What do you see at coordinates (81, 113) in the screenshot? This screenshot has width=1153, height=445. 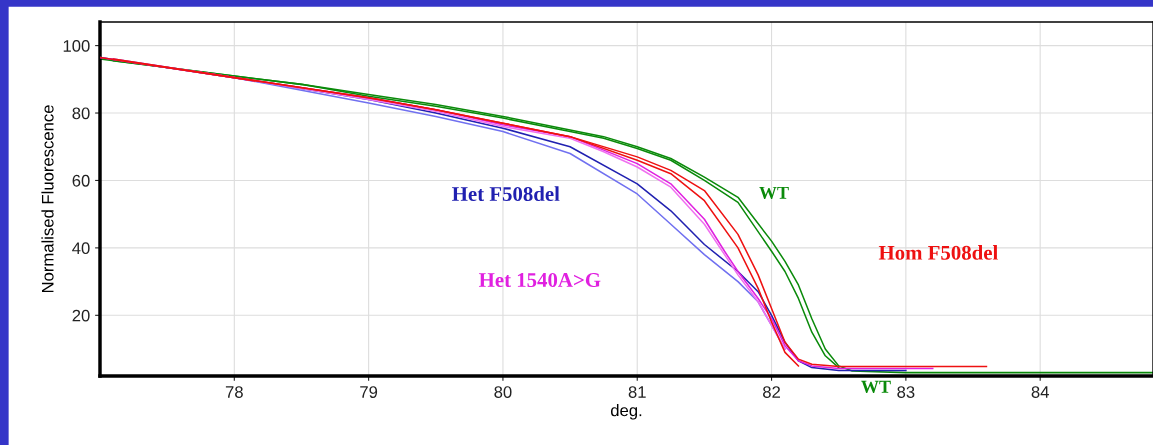 I see `y-tick-label: 80` at bounding box center [81, 113].